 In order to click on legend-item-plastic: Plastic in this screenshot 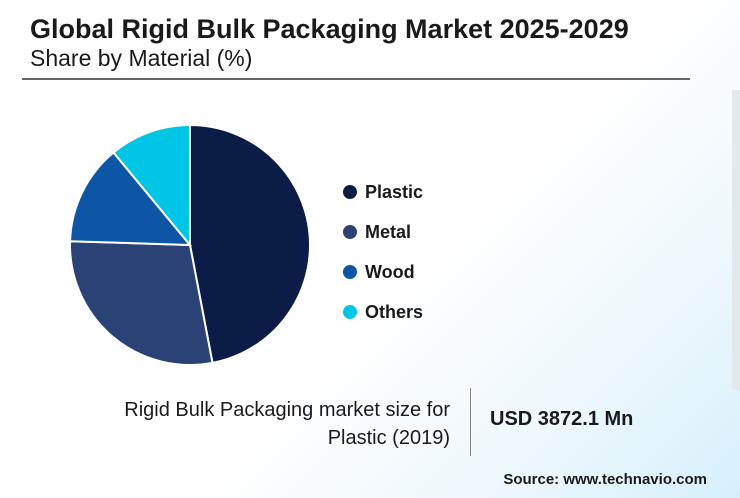, I will do `click(383, 192)`.